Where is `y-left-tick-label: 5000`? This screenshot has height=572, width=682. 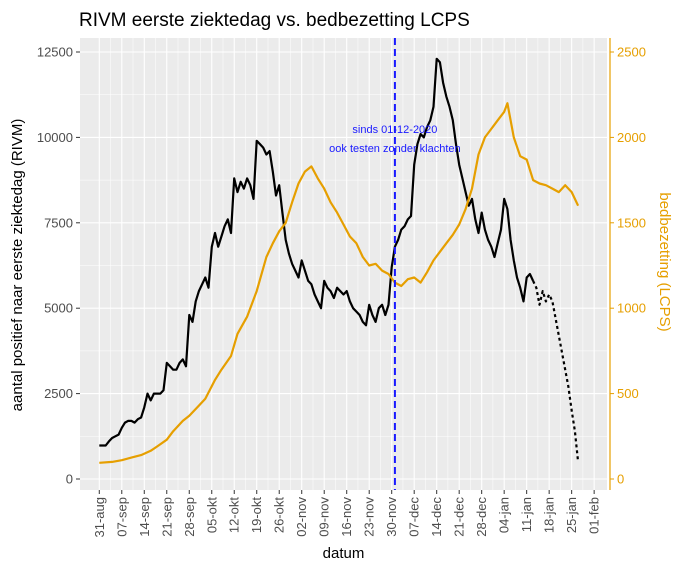 y-left-tick-label: 5000 is located at coordinates (58, 308).